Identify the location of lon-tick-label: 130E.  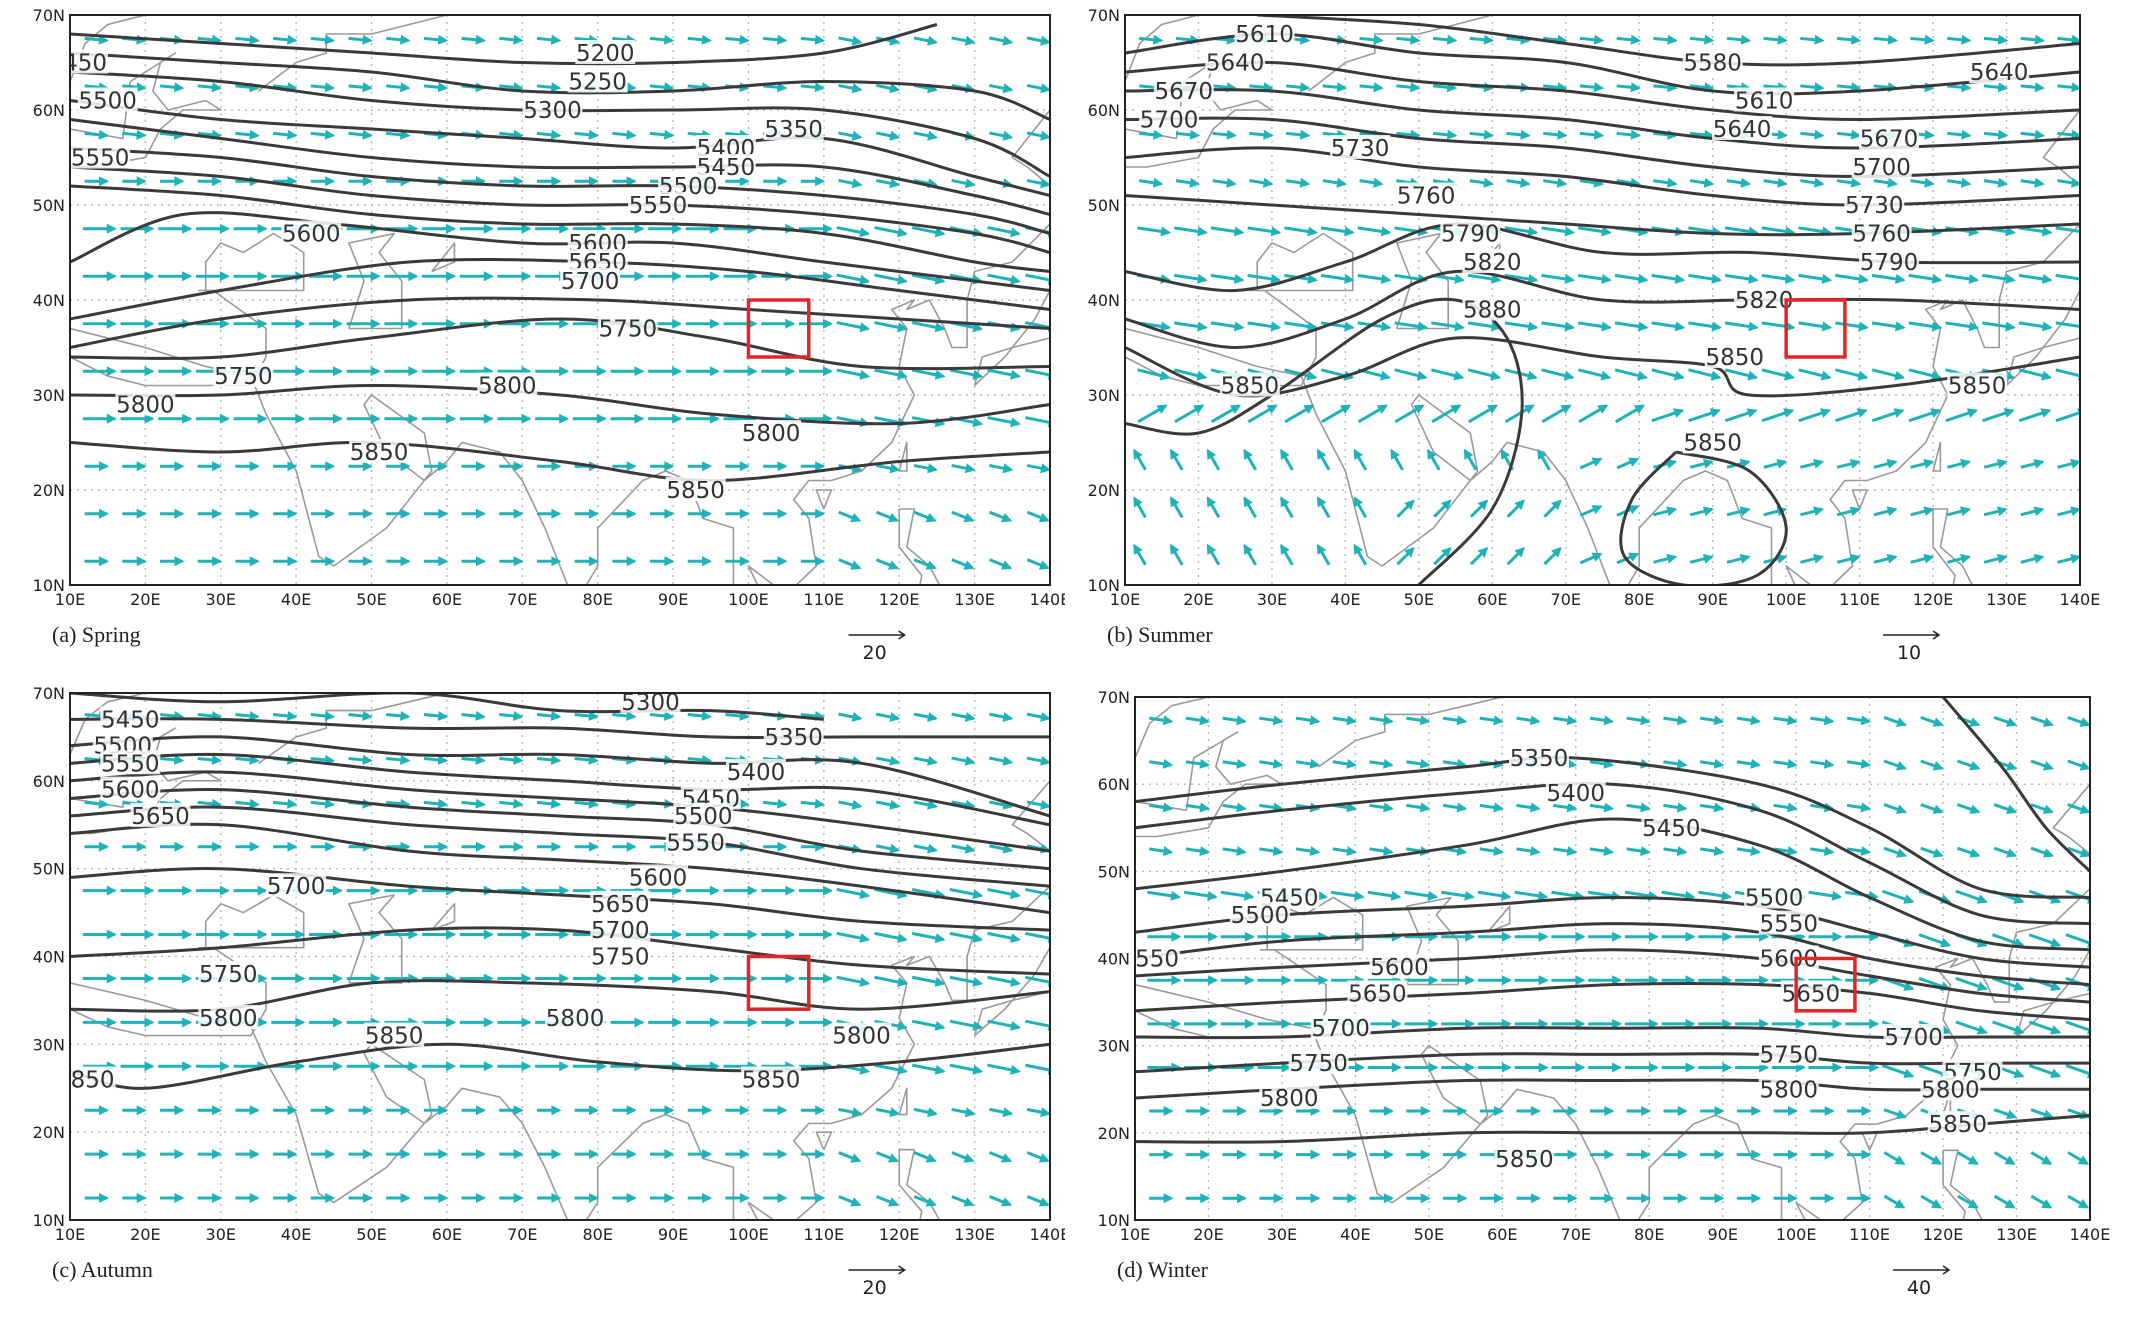
(2006, 599).